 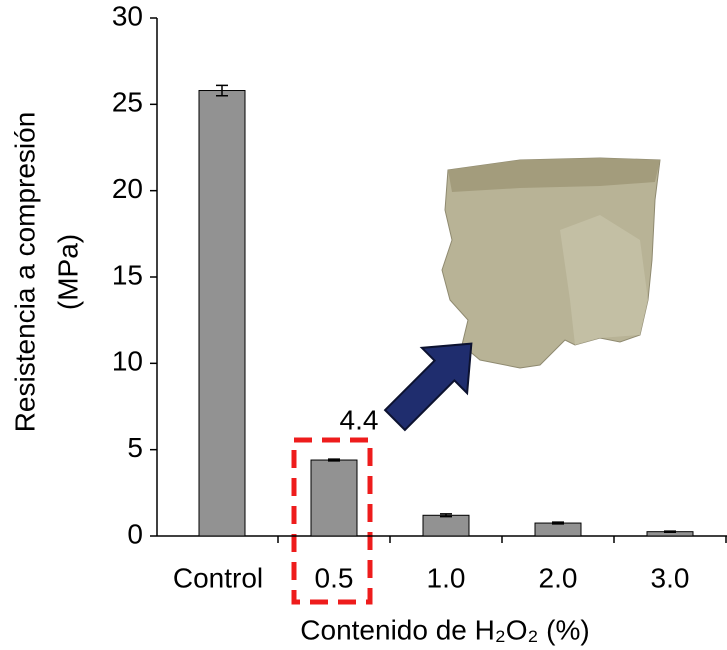 What do you see at coordinates (127, 102) in the screenshot?
I see `y-tick-label: 25` at bounding box center [127, 102].